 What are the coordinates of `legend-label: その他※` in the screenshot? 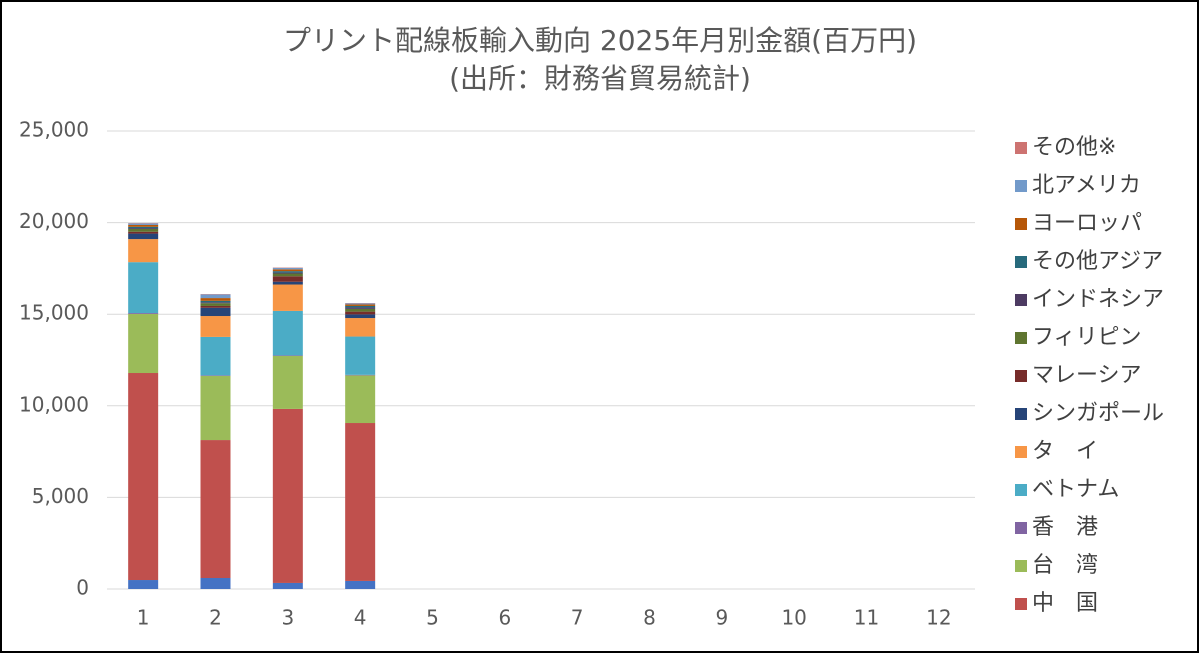 It's located at (1074, 147).